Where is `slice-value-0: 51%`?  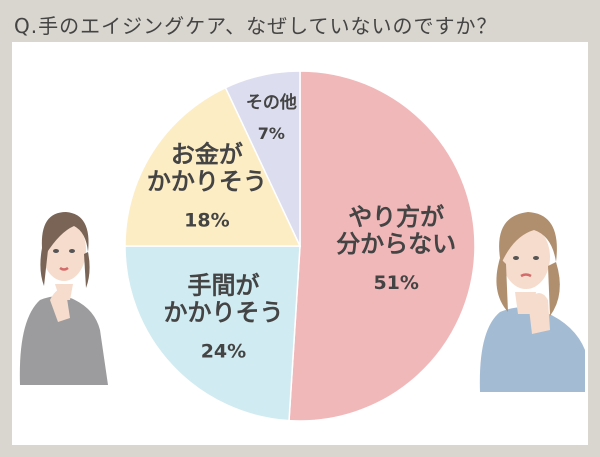
slice-value-0: 51% is located at coordinates (395, 283).